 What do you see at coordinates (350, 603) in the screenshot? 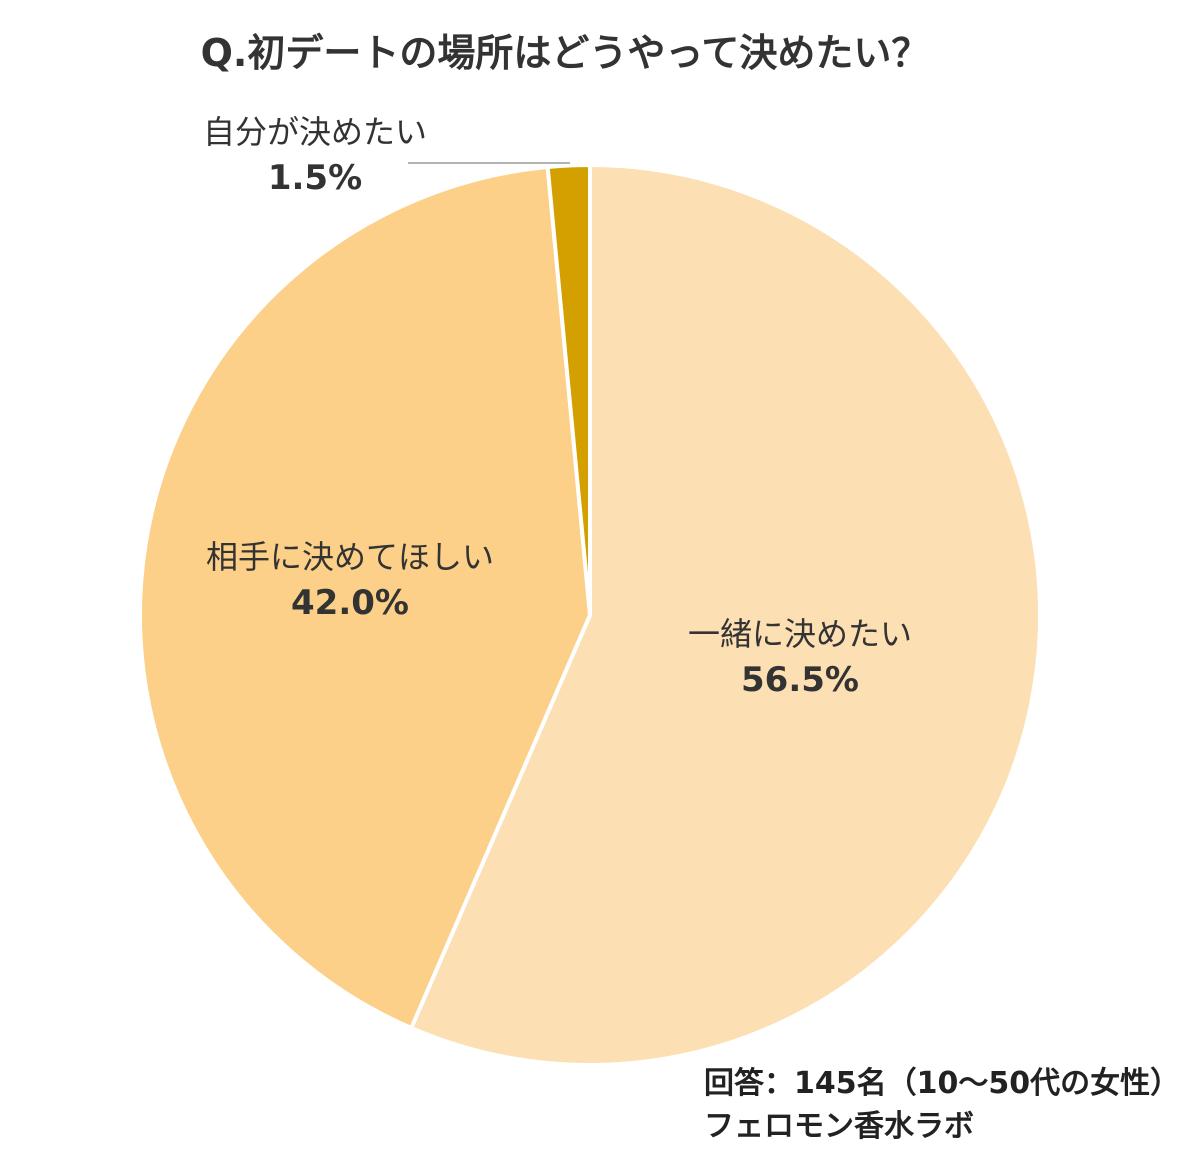
I see `slice-partner-value: 42.0%` at bounding box center [350, 603].